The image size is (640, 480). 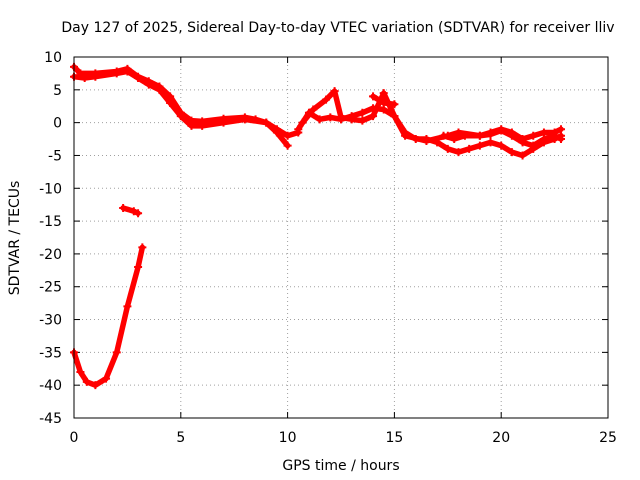 What do you see at coordinates (180, 438) in the screenshot?
I see `x-tick-label: 5` at bounding box center [180, 438].